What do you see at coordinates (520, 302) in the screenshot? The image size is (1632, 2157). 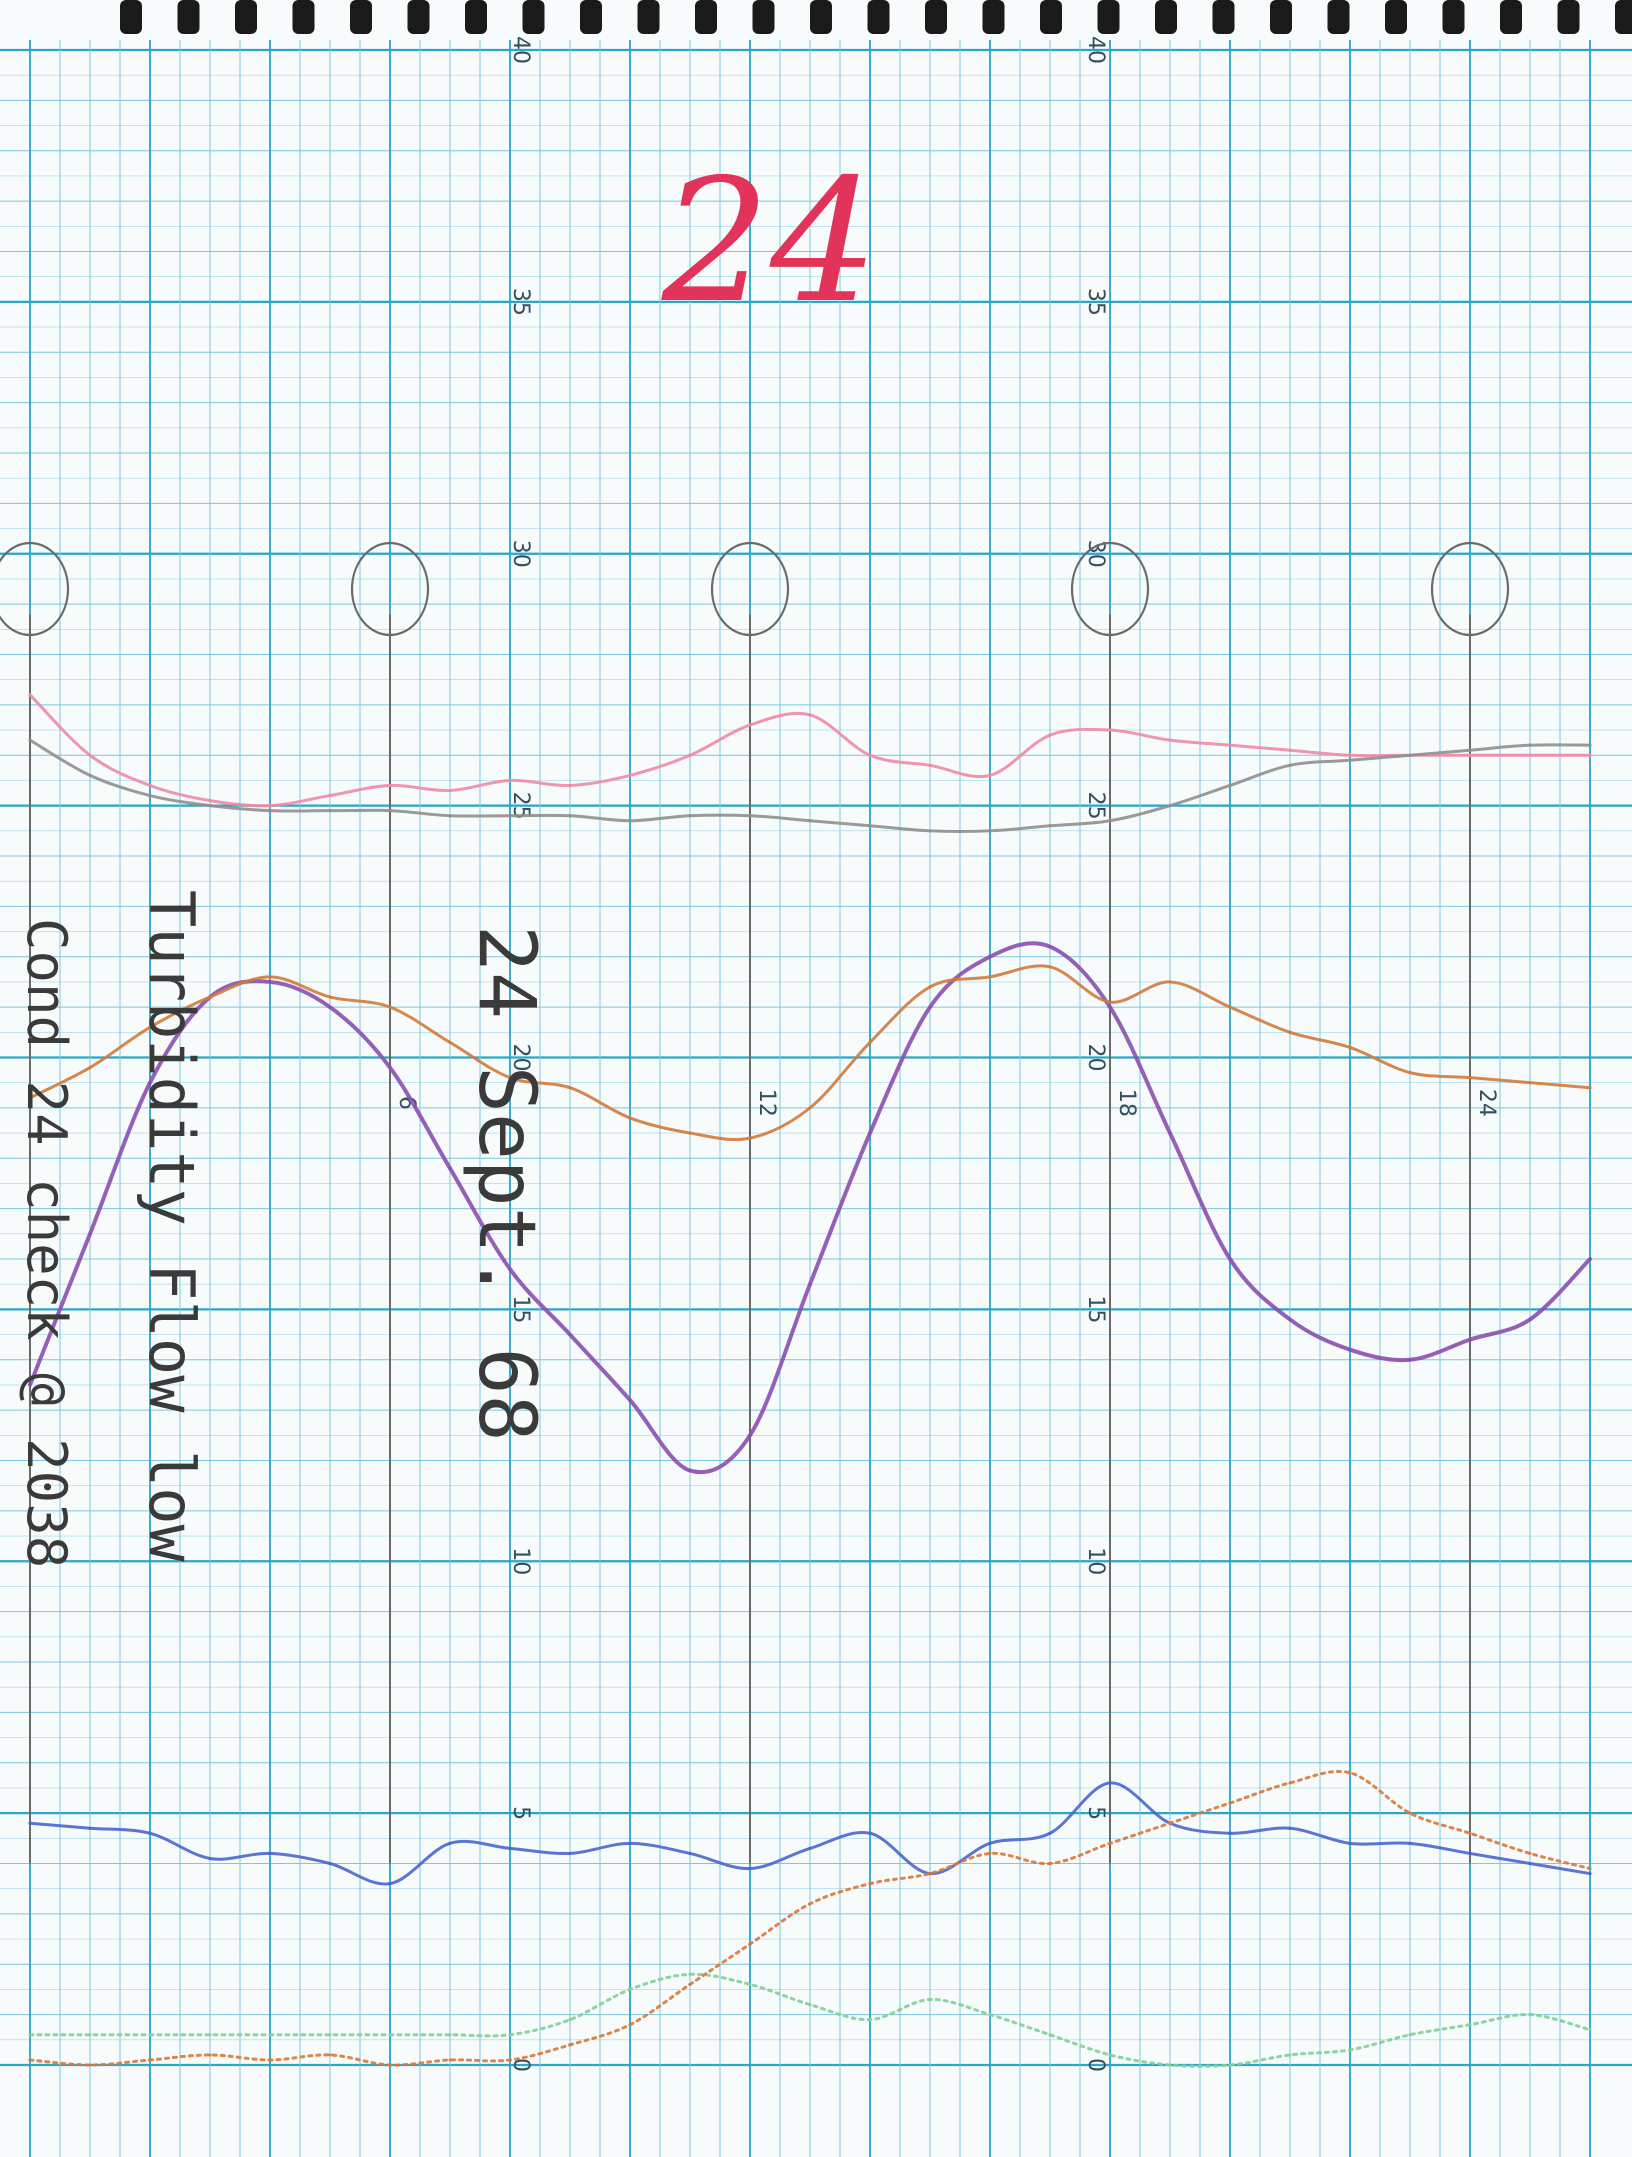 I see `y-tick-label: 35` at bounding box center [520, 302].